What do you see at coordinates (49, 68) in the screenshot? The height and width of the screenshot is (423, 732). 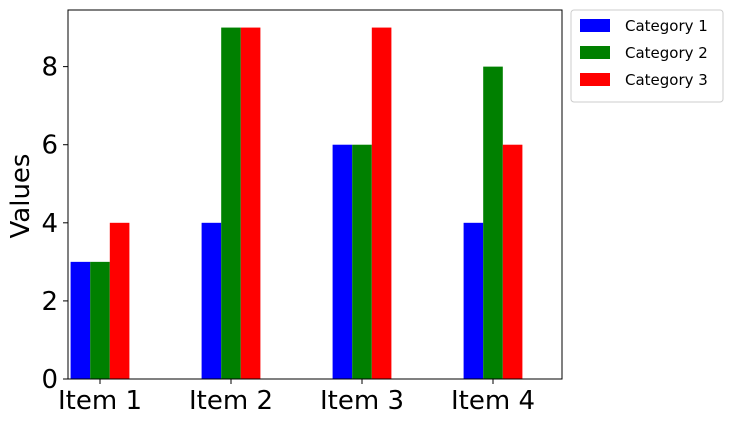 I see `y-tick-label: 8` at bounding box center [49, 68].